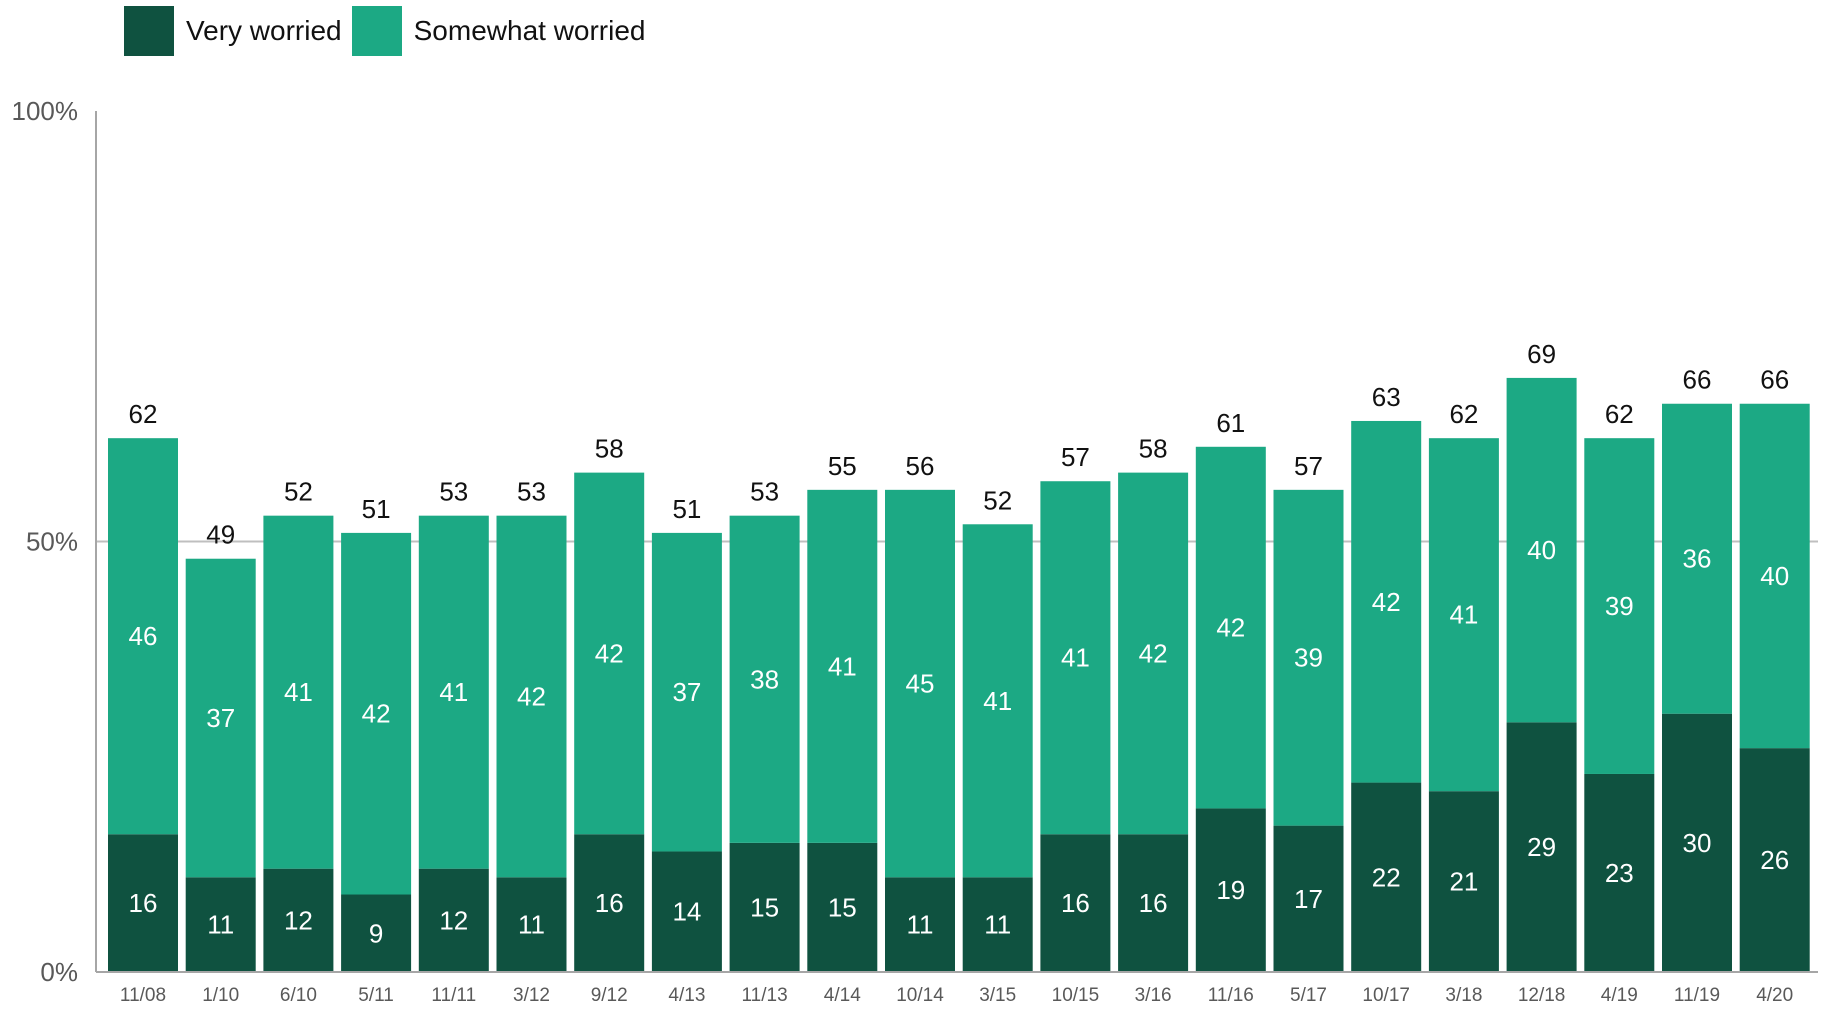 The height and width of the screenshot is (1012, 1823). What do you see at coordinates (1463, 995) in the screenshot?
I see `x-tick-label-17: 3/18` at bounding box center [1463, 995].